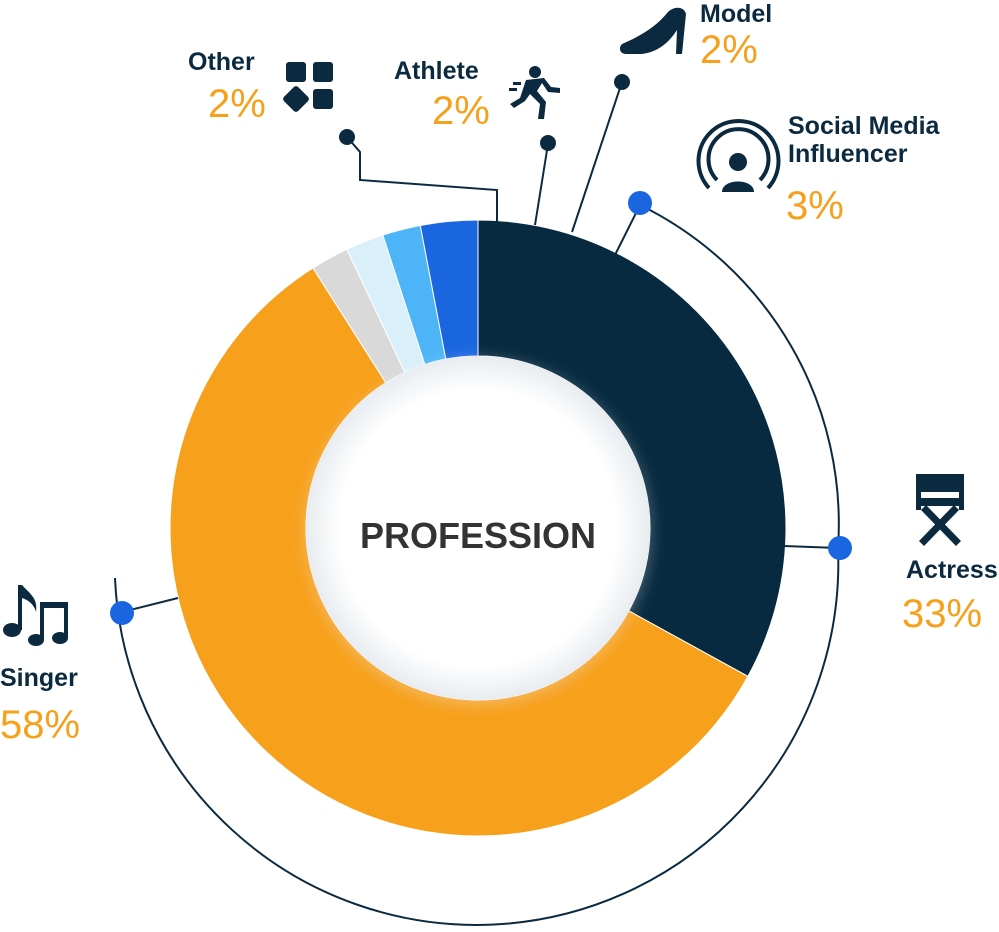  What do you see at coordinates (40, 725) in the screenshot?
I see `percent-singer: 58%` at bounding box center [40, 725].